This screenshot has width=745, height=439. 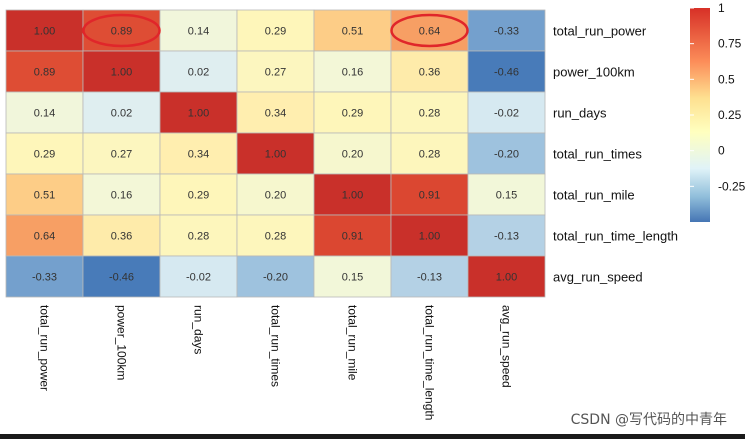 I want to click on cell-value-2-5: 0.28, so click(x=429, y=114).